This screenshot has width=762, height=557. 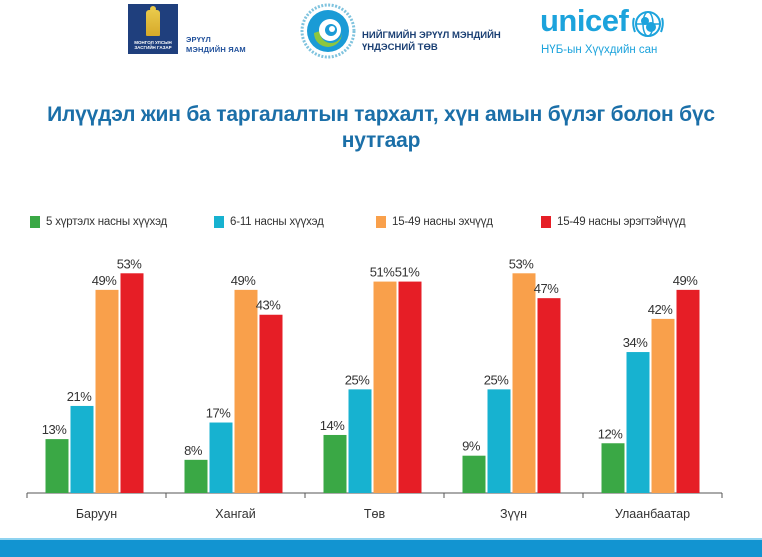 I want to click on legend-item-under5: 5 хүртэлх насны хүүхэд, so click(x=98, y=222).